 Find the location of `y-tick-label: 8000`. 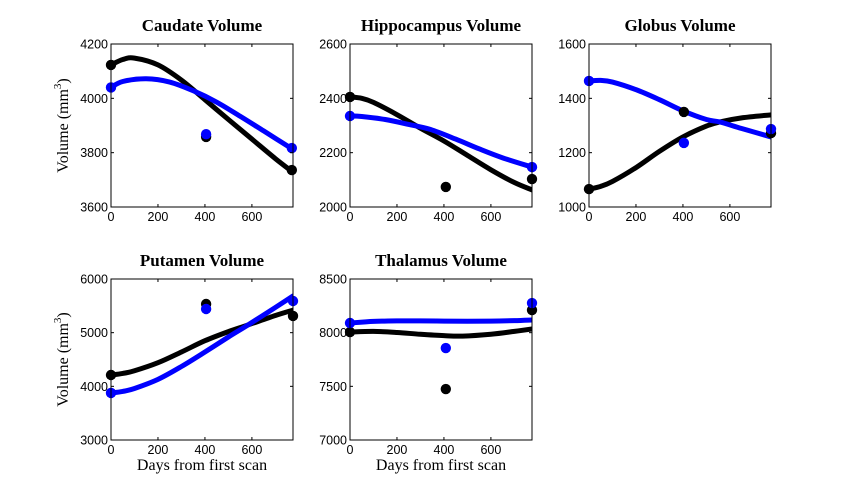

y-tick-label: 8000 is located at coordinates (333, 333).